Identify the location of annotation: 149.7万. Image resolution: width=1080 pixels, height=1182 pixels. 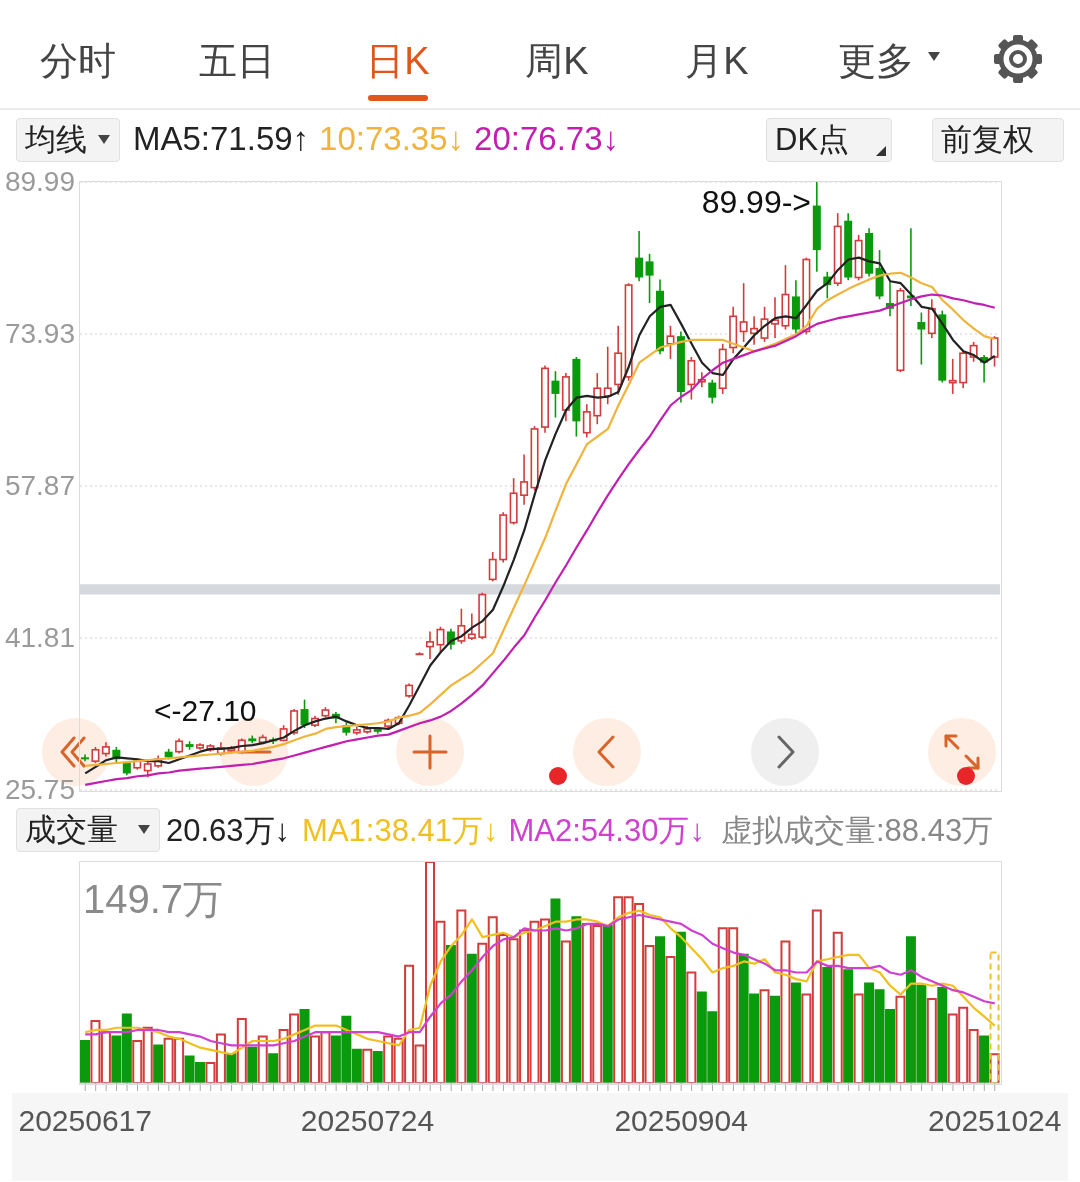
(153, 899).